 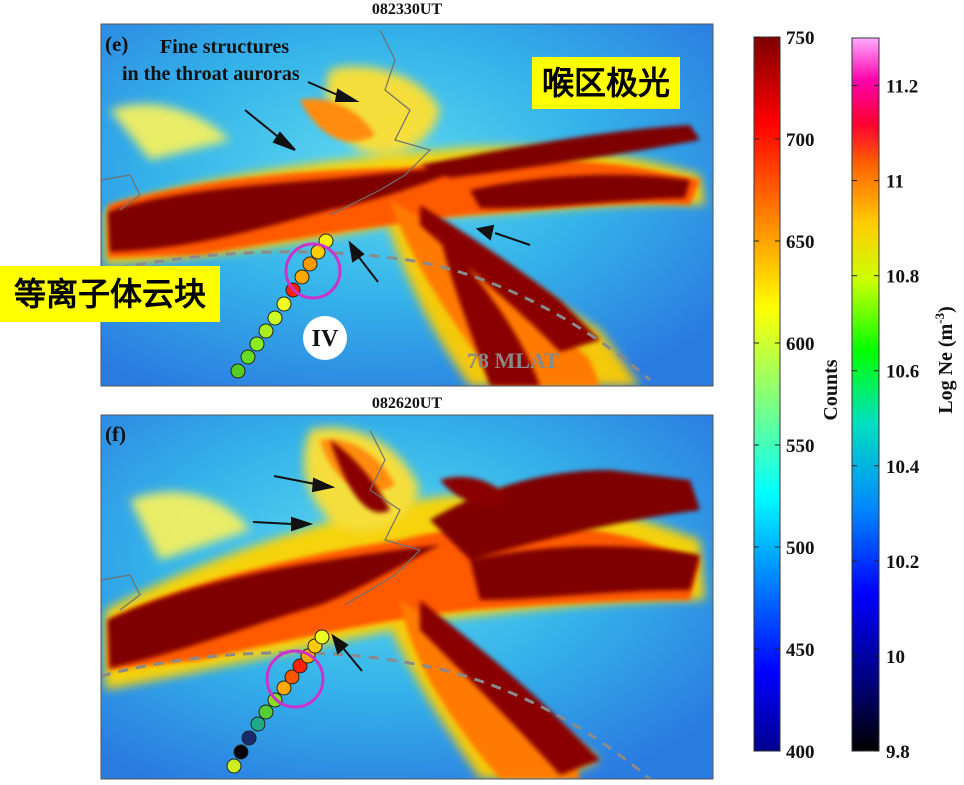 What do you see at coordinates (313, 271) in the screenshot?
I see `panel-e-highlight-circle` at bounding box center [313, 271].